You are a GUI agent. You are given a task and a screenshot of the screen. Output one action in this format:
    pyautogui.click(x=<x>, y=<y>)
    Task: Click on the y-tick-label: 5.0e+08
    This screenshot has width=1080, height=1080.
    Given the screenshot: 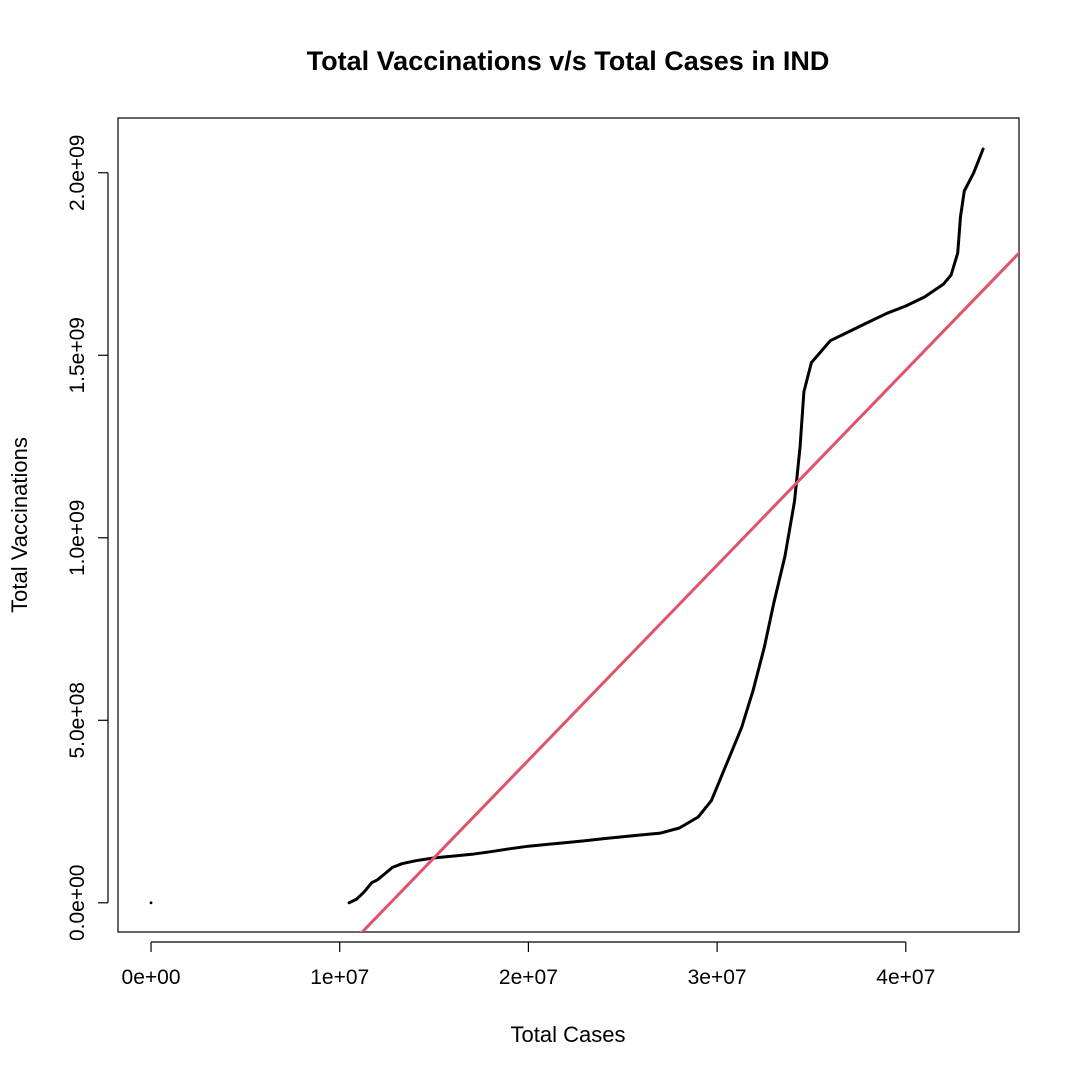 What is the action you would take?
    pyautogui.click(x=77, y=720)
    